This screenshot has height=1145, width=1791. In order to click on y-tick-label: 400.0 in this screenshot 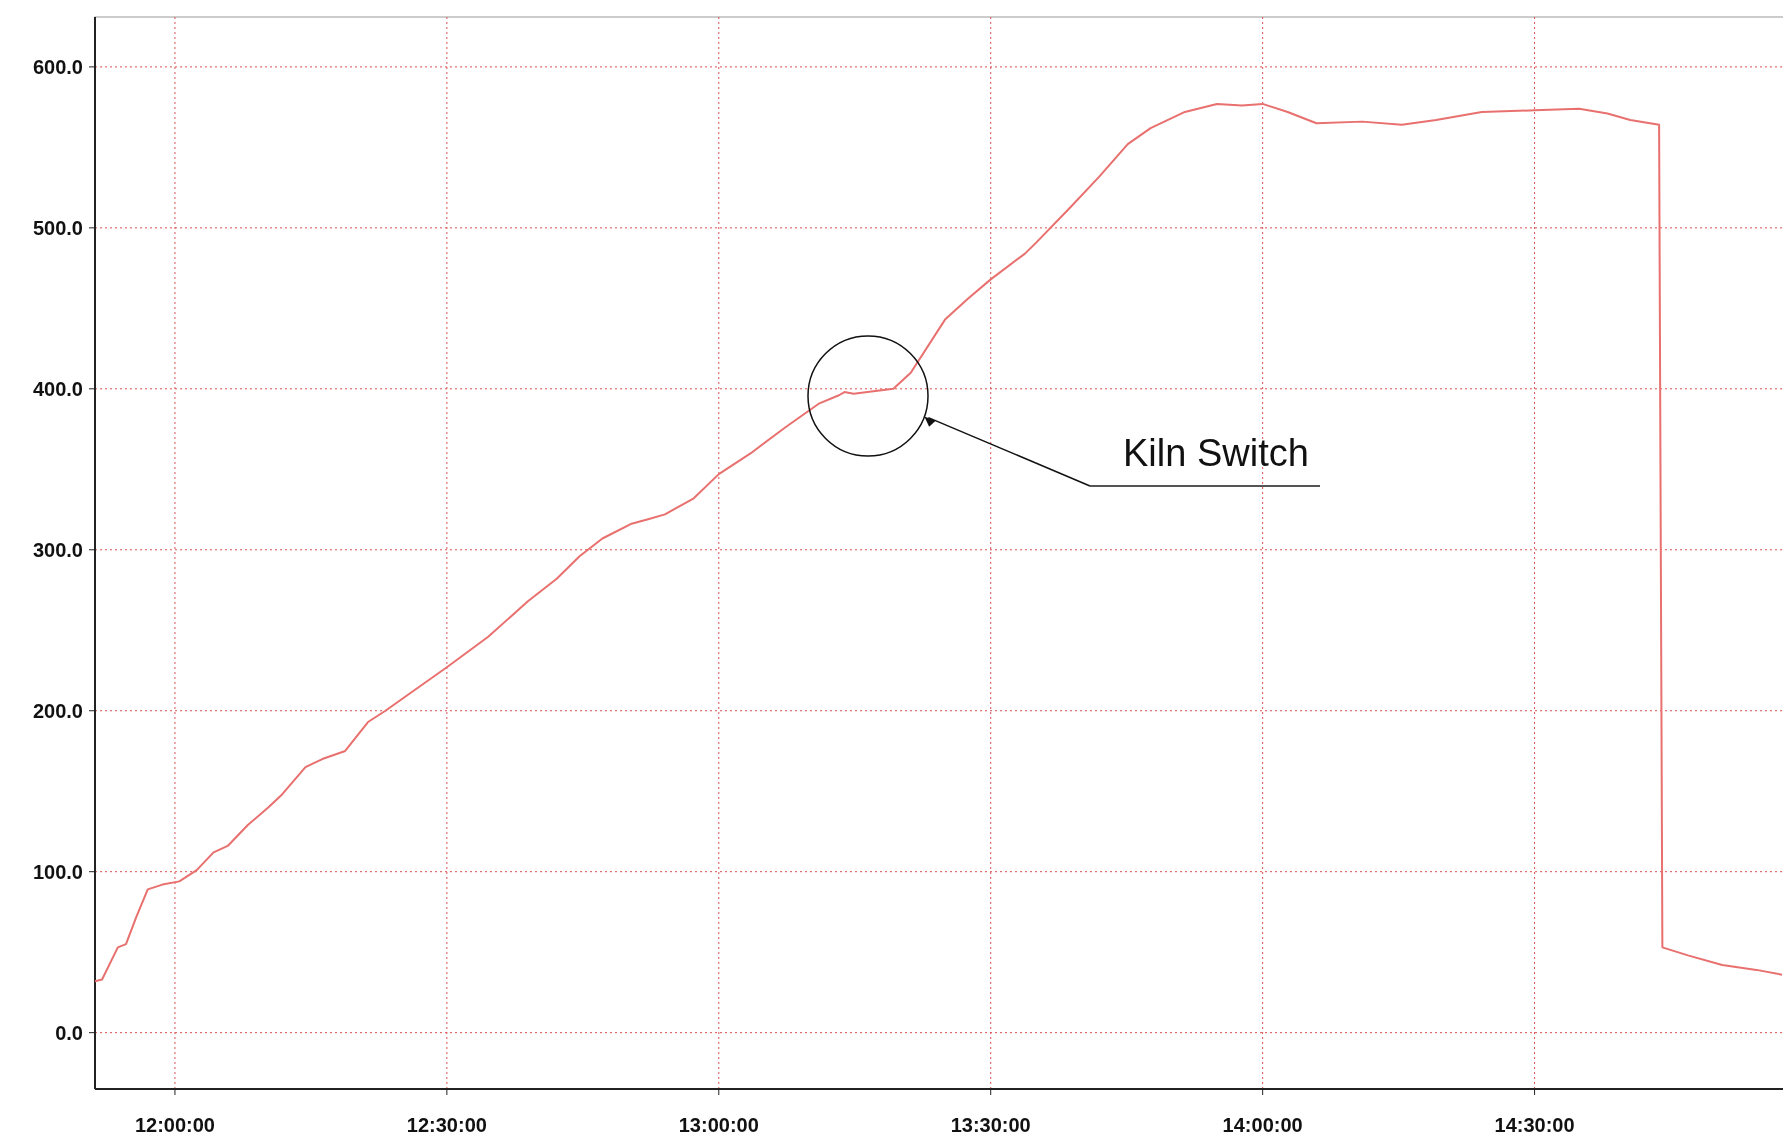, I will do `click(57, 388)`.